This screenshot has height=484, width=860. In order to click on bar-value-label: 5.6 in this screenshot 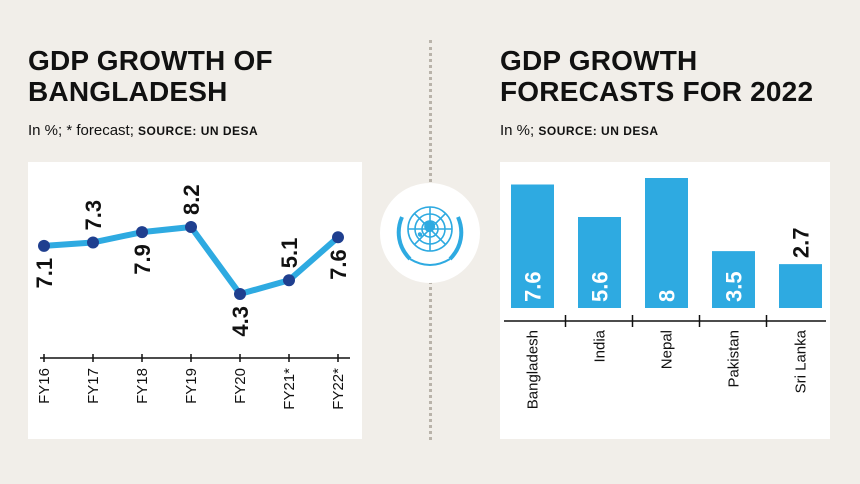, I will do `click(600, 286)`.